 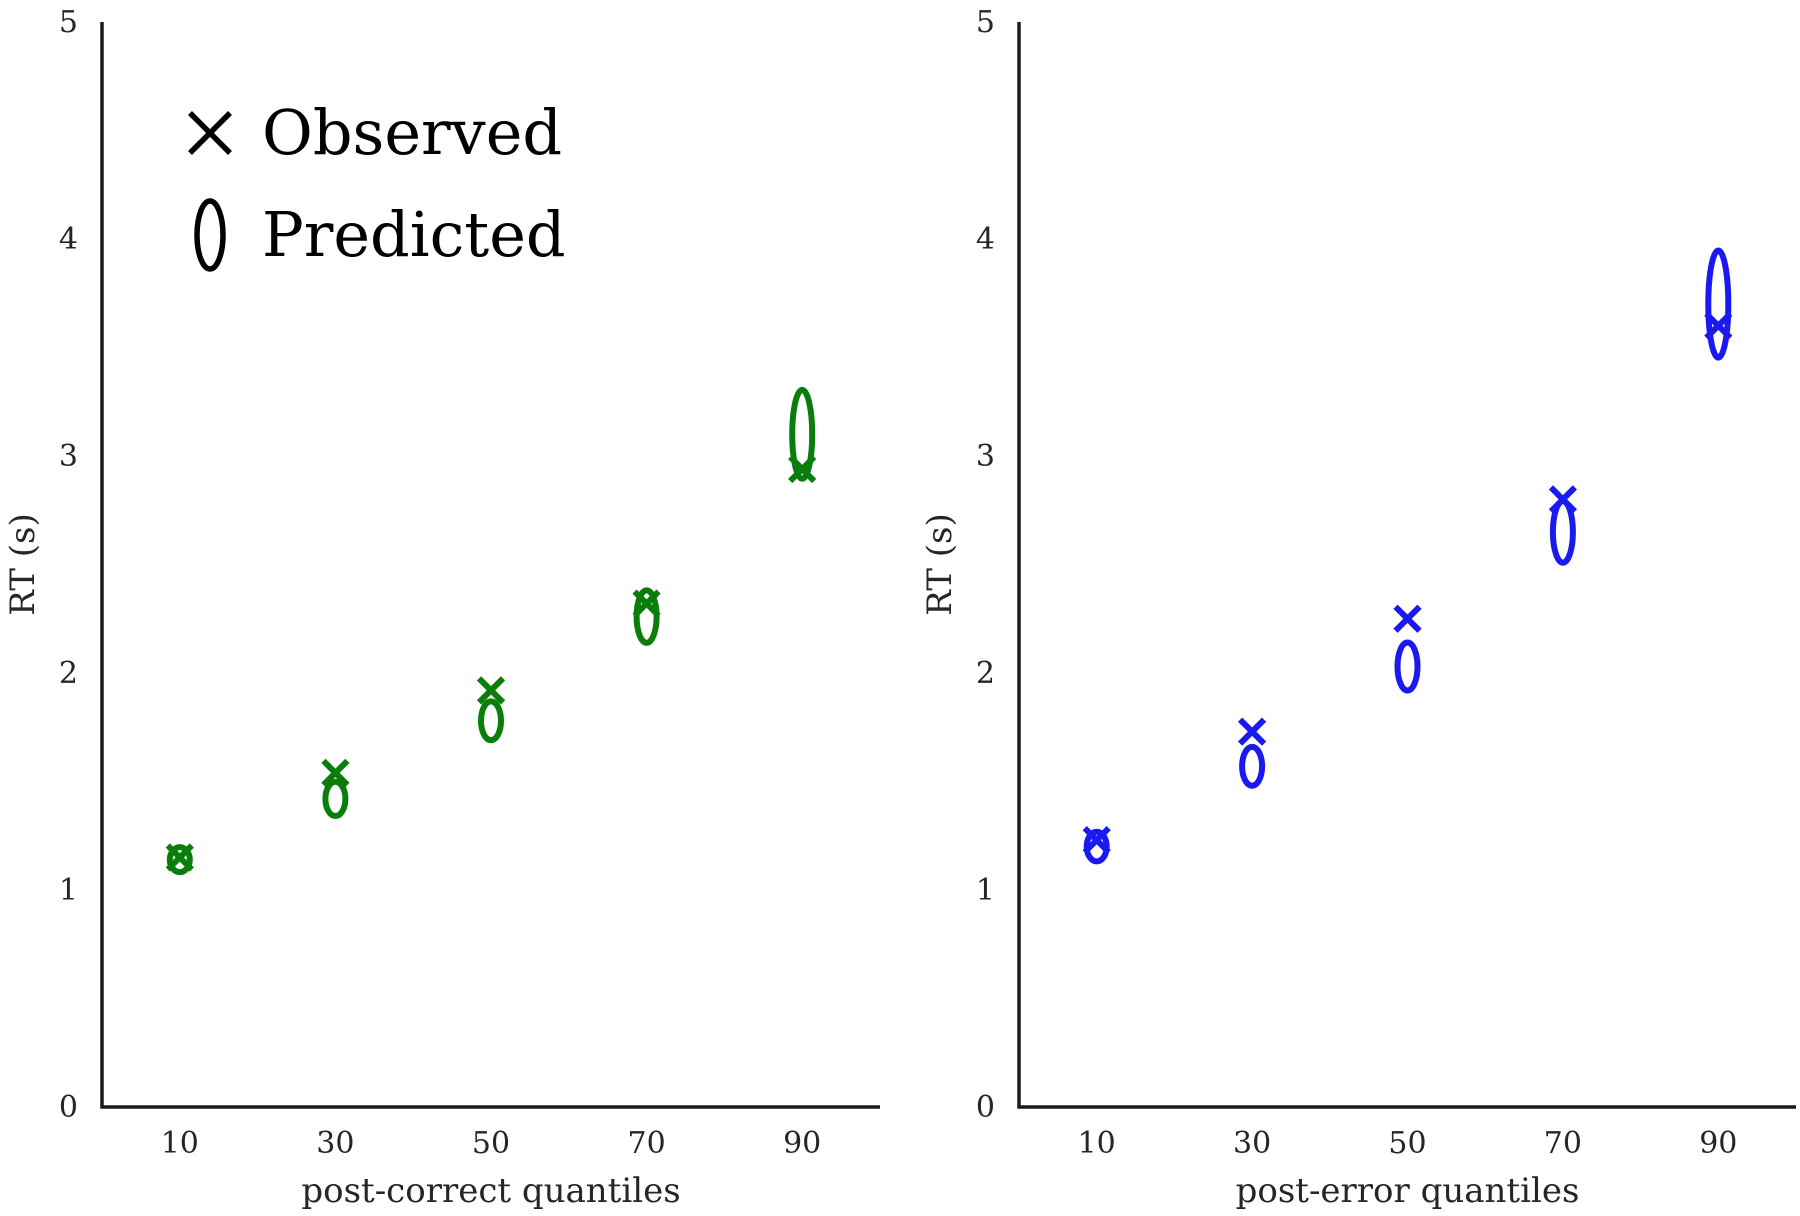 I want to click on legend-observed-marker, so click(x=210, y=133).